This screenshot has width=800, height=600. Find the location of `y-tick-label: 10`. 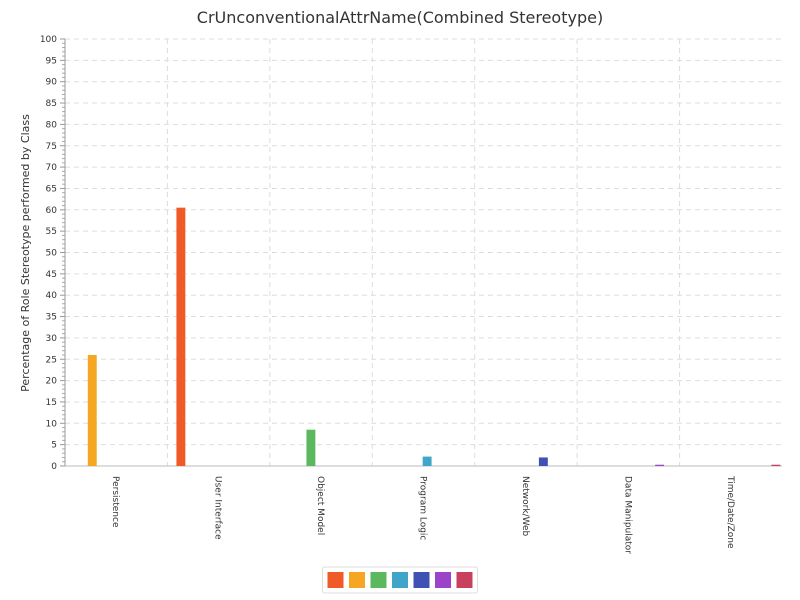

y-tick-label: 10 is located at coordinates (52, 424).